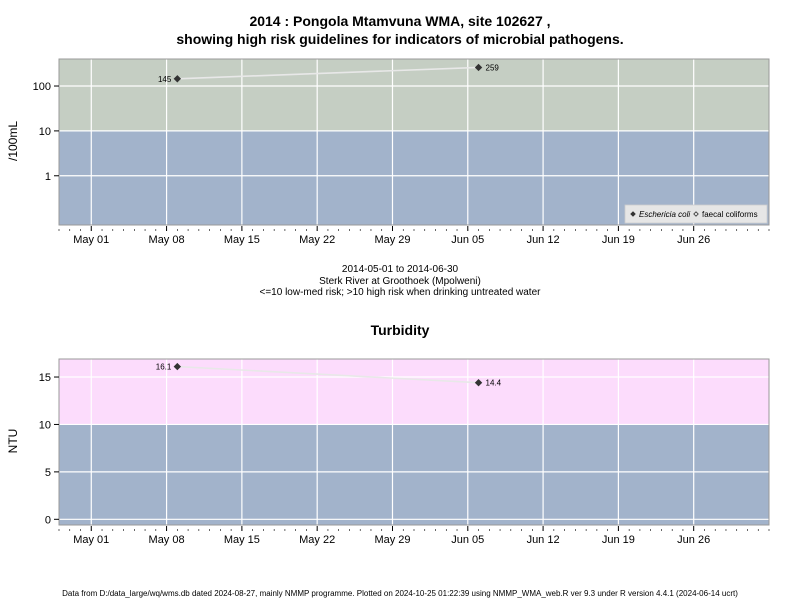 The image size is (800, 600). Describe the element at coordinates (467, 240) in the screenshot. I see `microbial-x-tick-label-5: Jun 05` at that location.